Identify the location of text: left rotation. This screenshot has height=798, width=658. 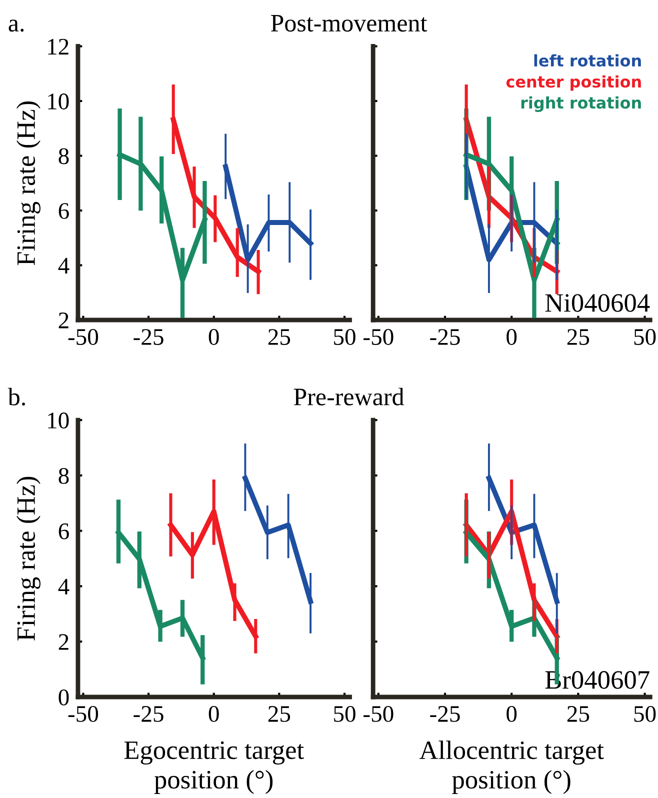
(587, 60).